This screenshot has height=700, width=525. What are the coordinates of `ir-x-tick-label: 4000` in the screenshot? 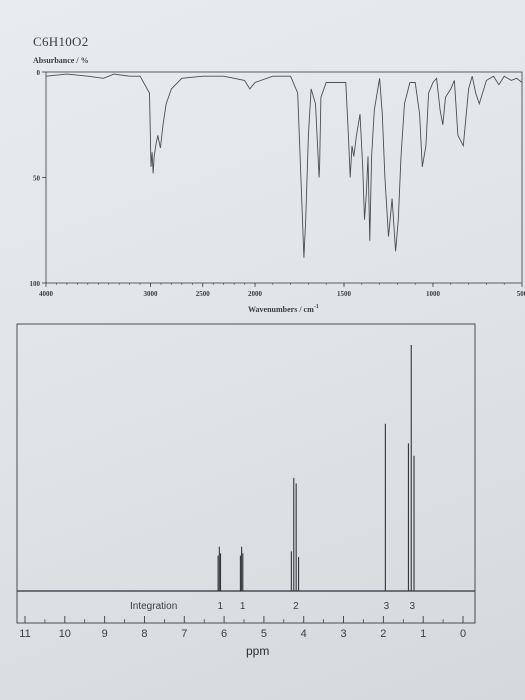 It's located at (46, 294).